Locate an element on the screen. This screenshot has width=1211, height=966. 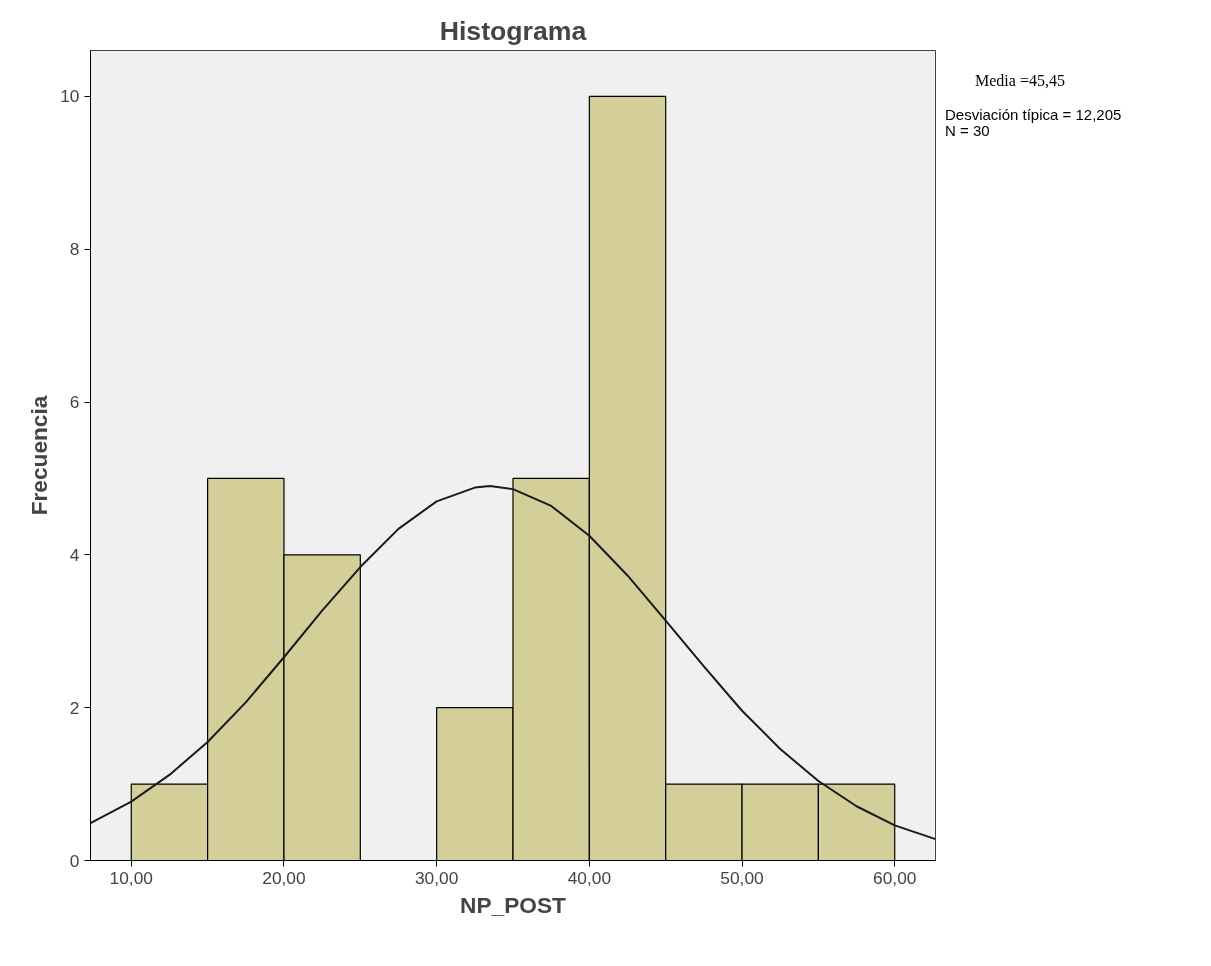
y-tick-label: 2 is located at coordinates (74, 707).